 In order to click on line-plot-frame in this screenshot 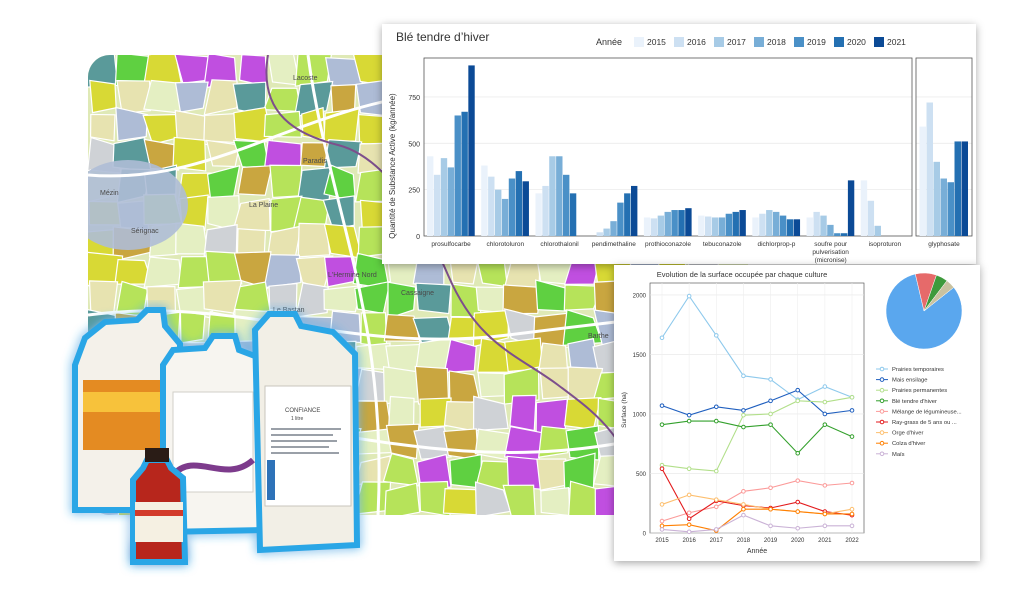, I will do `click(757, 408)`.